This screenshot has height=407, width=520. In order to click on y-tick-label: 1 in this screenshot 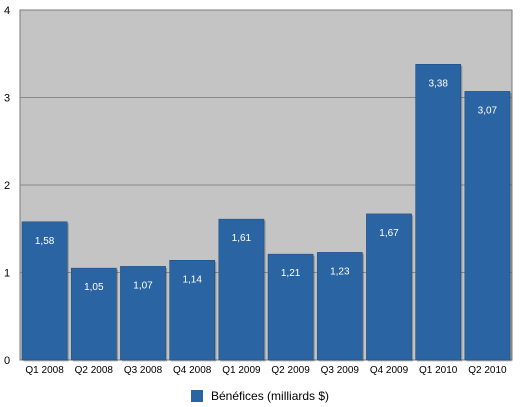, I will do `click(7, 274)`.